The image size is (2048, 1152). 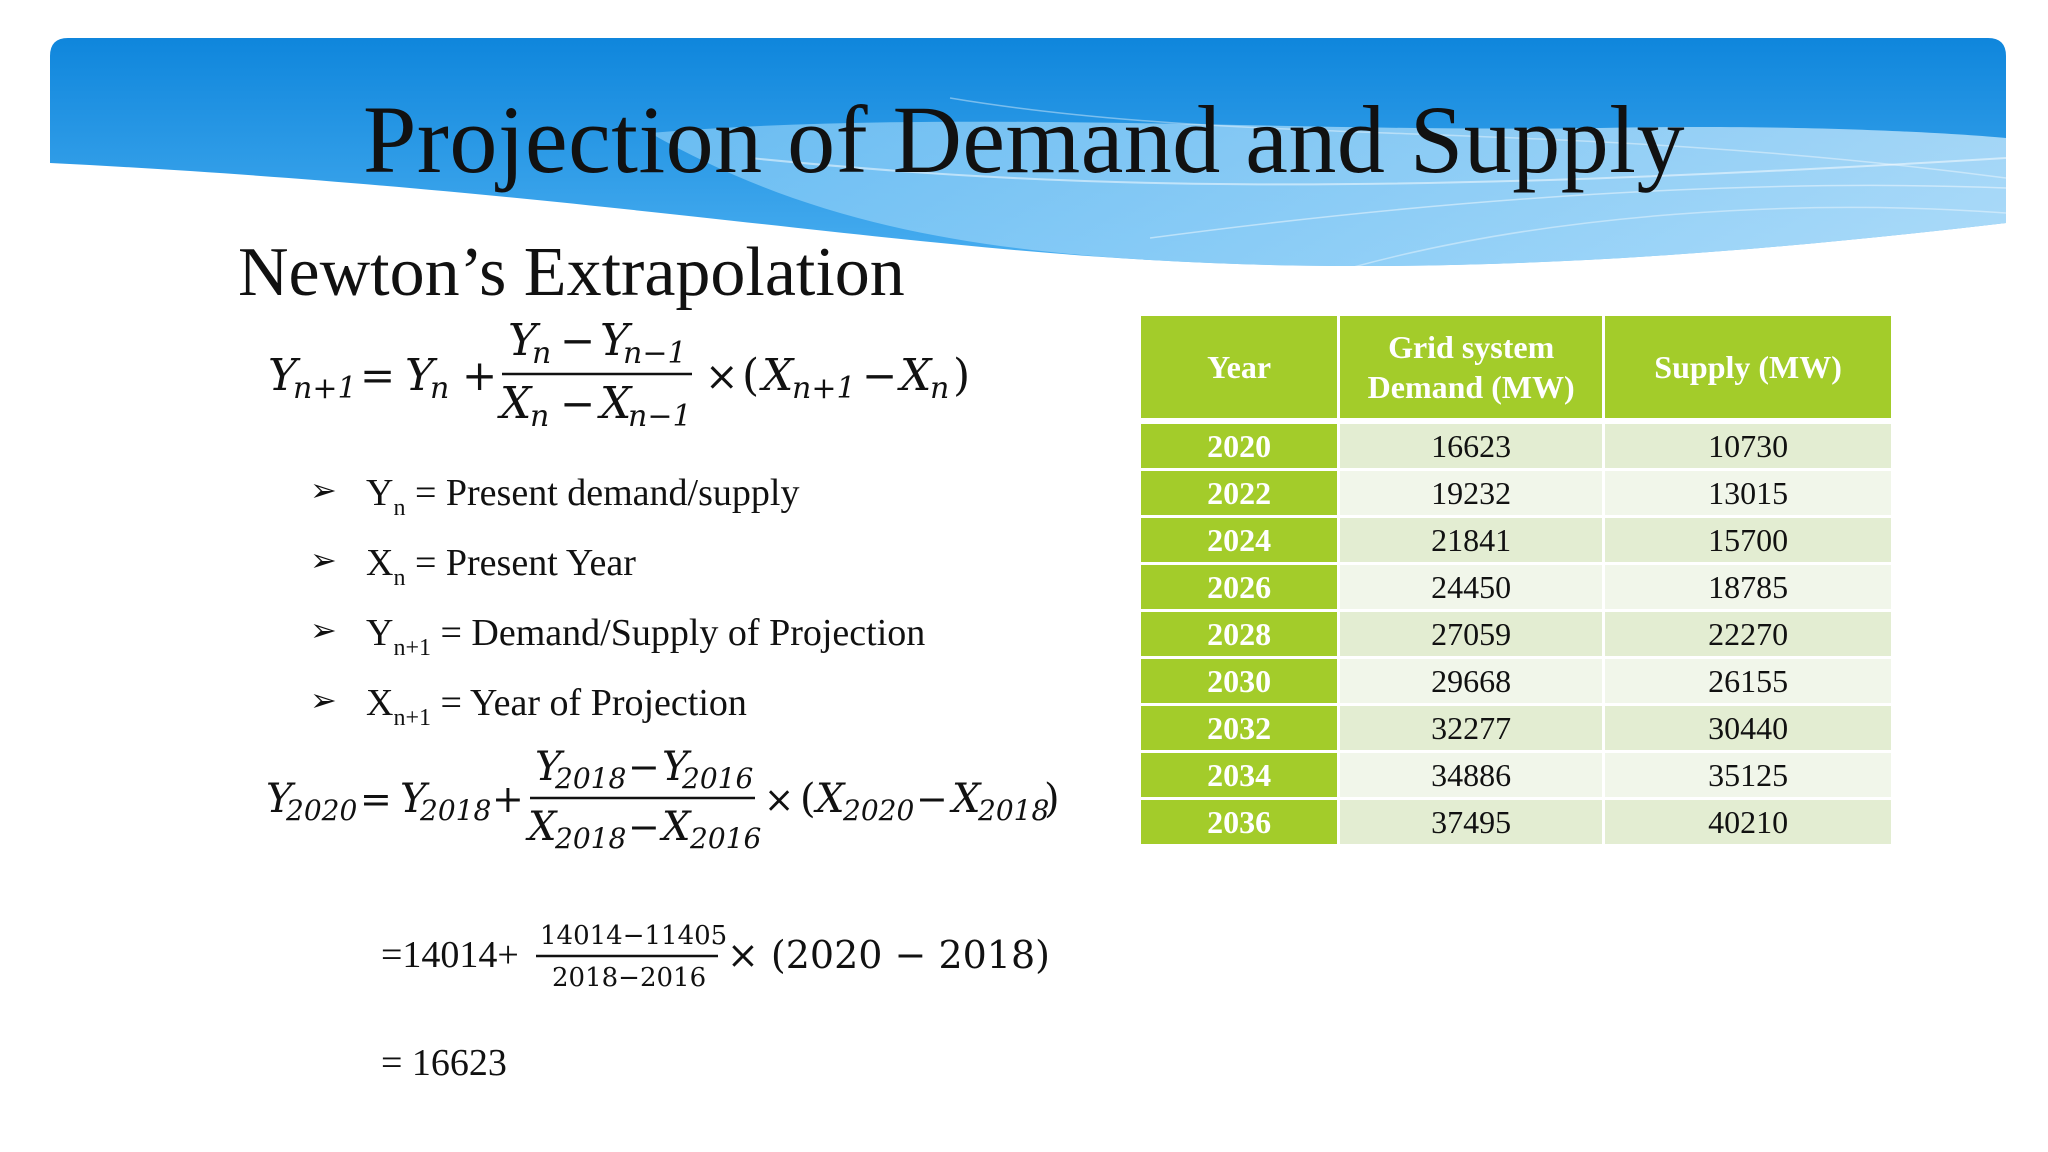 I want to click on calc-suffix: × (2020 − 2018), so click(x=888, y=955).